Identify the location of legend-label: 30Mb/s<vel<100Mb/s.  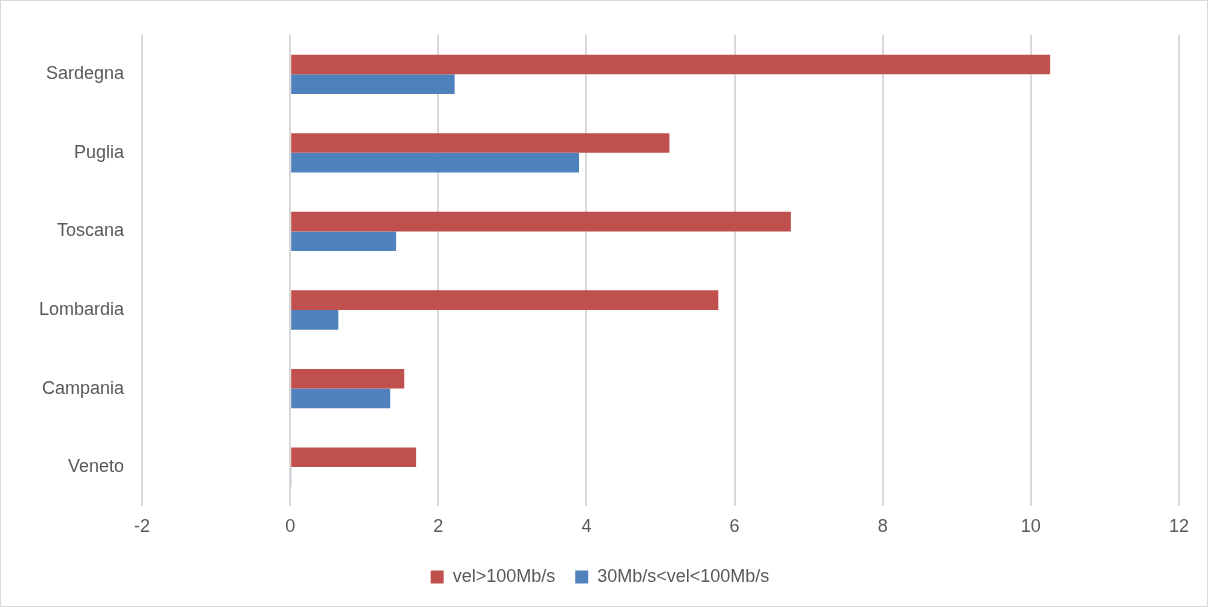
(683, 575).